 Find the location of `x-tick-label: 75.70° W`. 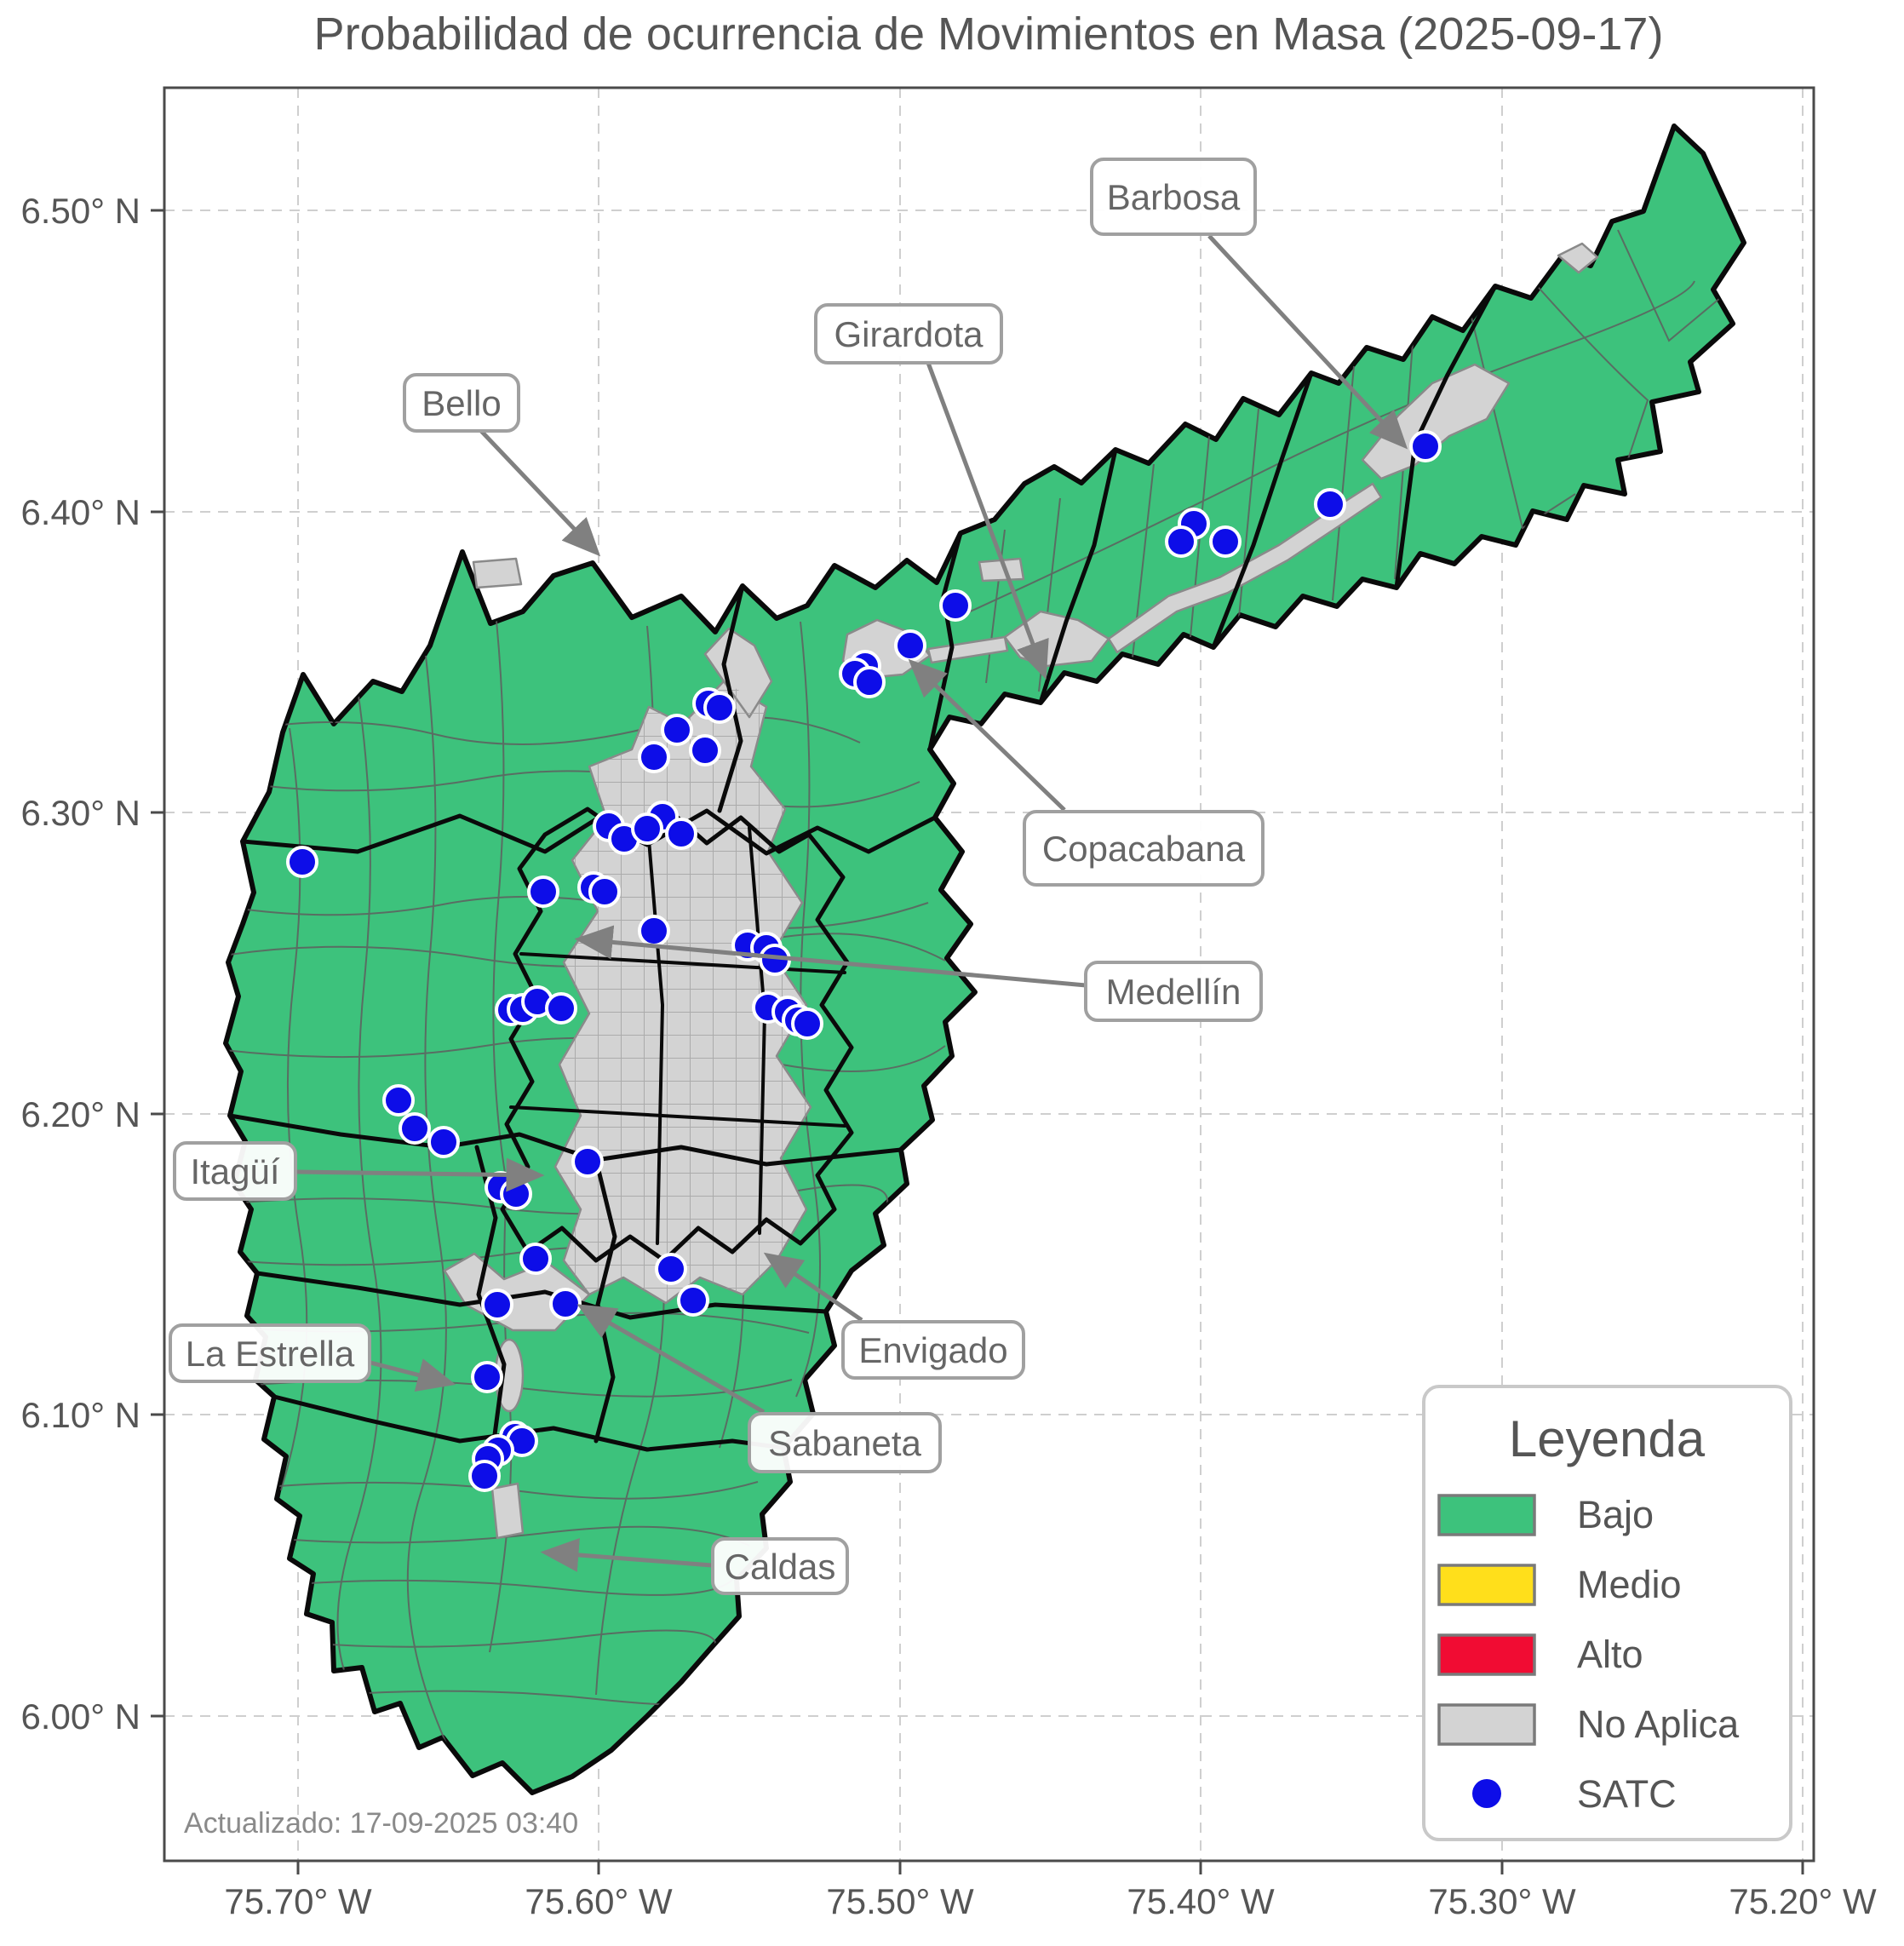

x-tick-label: 75.70° W is located at coordinates (298, 1901).